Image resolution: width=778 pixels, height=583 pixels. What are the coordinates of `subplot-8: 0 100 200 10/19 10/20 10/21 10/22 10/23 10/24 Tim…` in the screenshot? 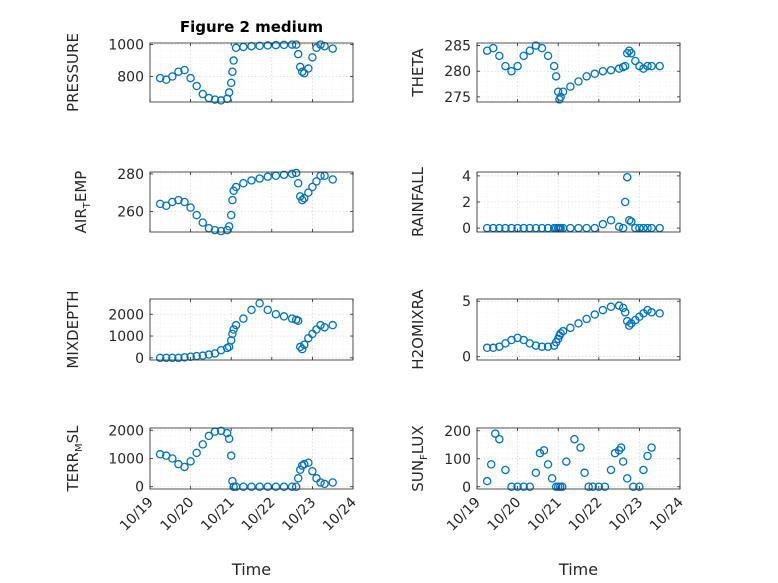 It's located at (548, 501).